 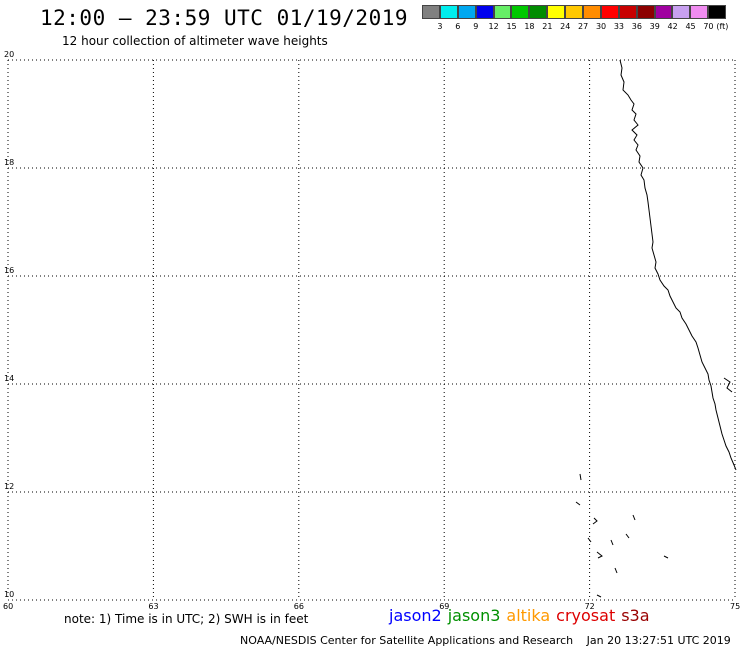 I want to click on footer-timestamp: Jan 20 13:27:51 UTC 2019, so click(x=658, y=640).